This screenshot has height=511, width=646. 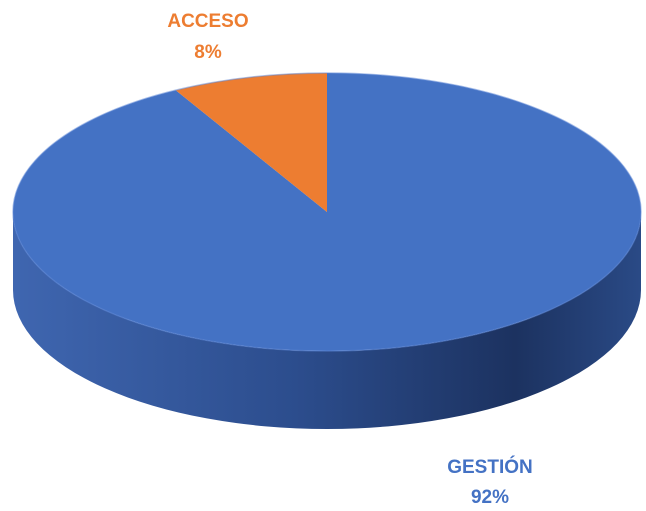 I want to click on data-label-gestion-category: GESTIÓN, so click(x=490, y=467).